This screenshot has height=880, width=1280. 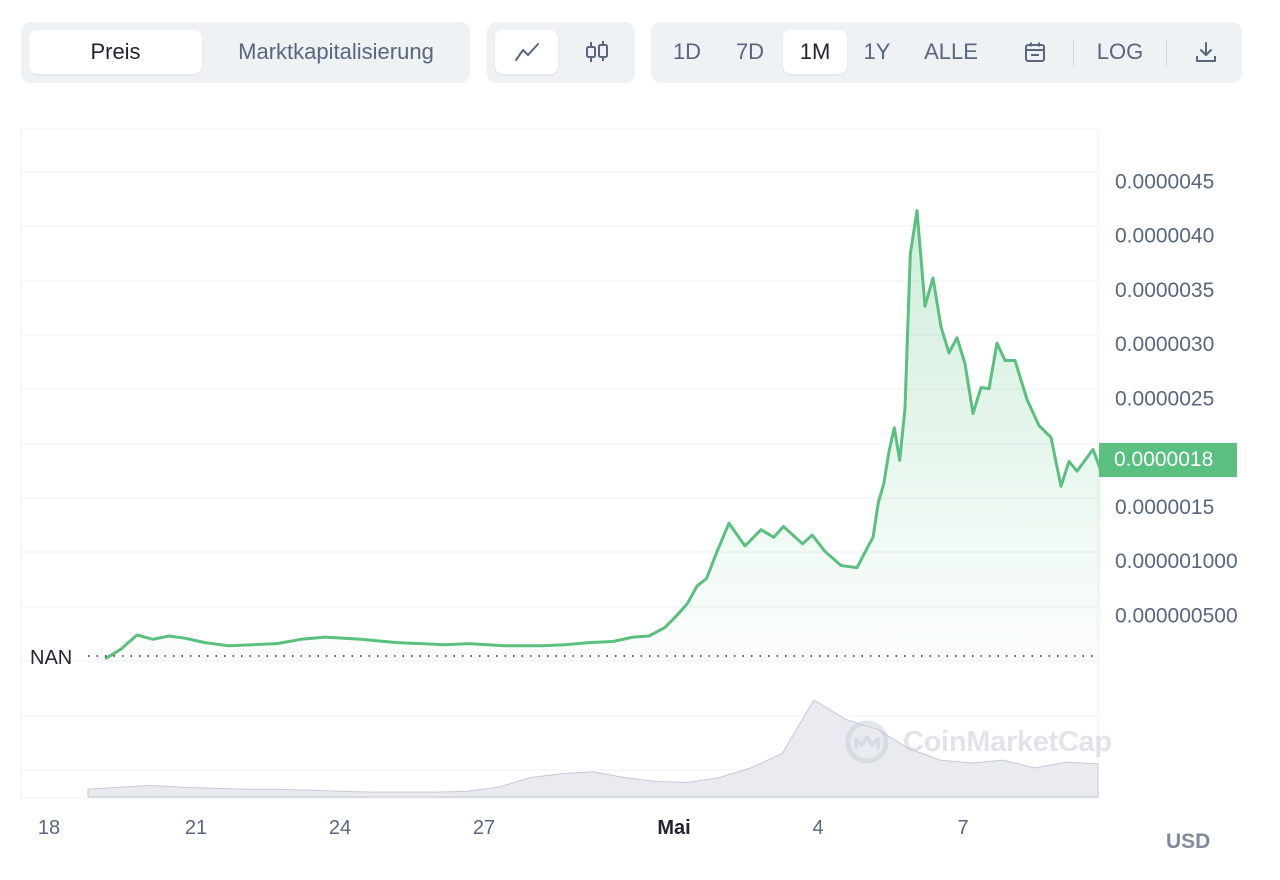 I want to click on candlestick-icon, so click(x=596, y=51).